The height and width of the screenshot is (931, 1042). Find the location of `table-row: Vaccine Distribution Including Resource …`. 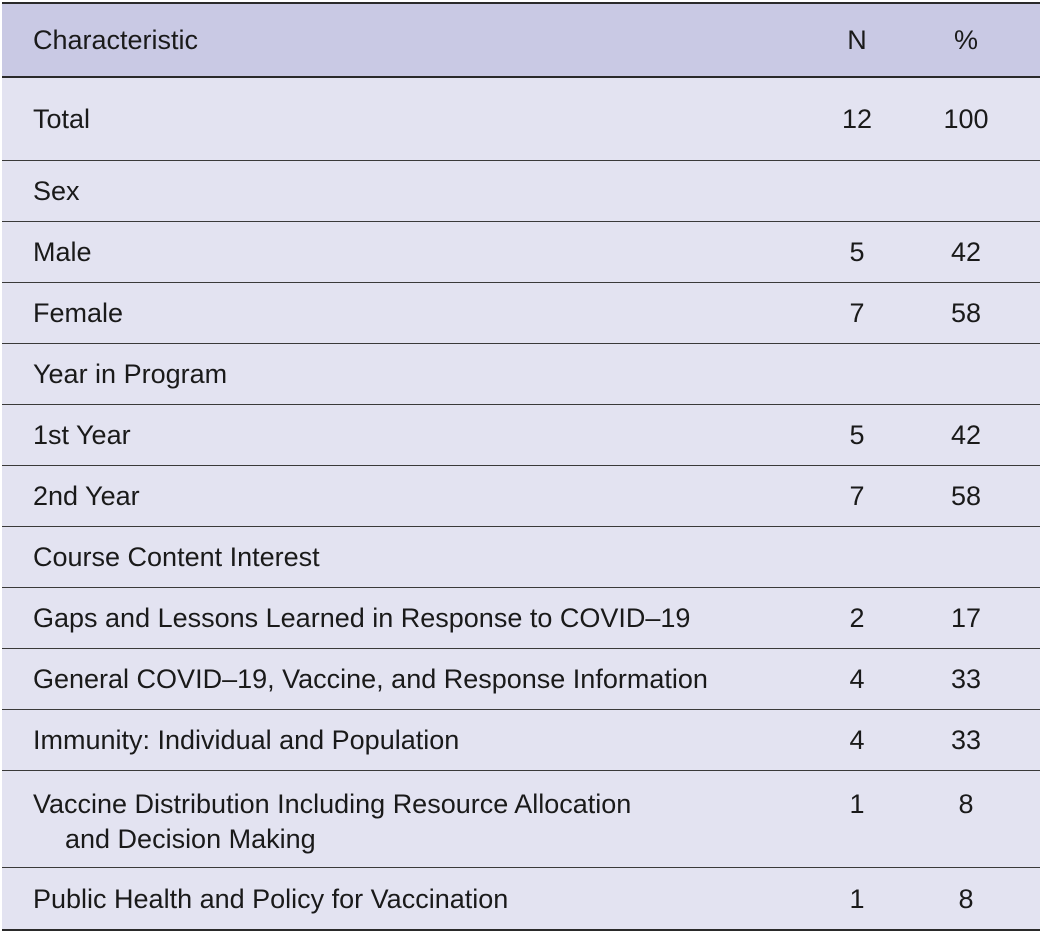

table-row: Vaccine Distribution Including Resource … is located at coordinates (521, 819).